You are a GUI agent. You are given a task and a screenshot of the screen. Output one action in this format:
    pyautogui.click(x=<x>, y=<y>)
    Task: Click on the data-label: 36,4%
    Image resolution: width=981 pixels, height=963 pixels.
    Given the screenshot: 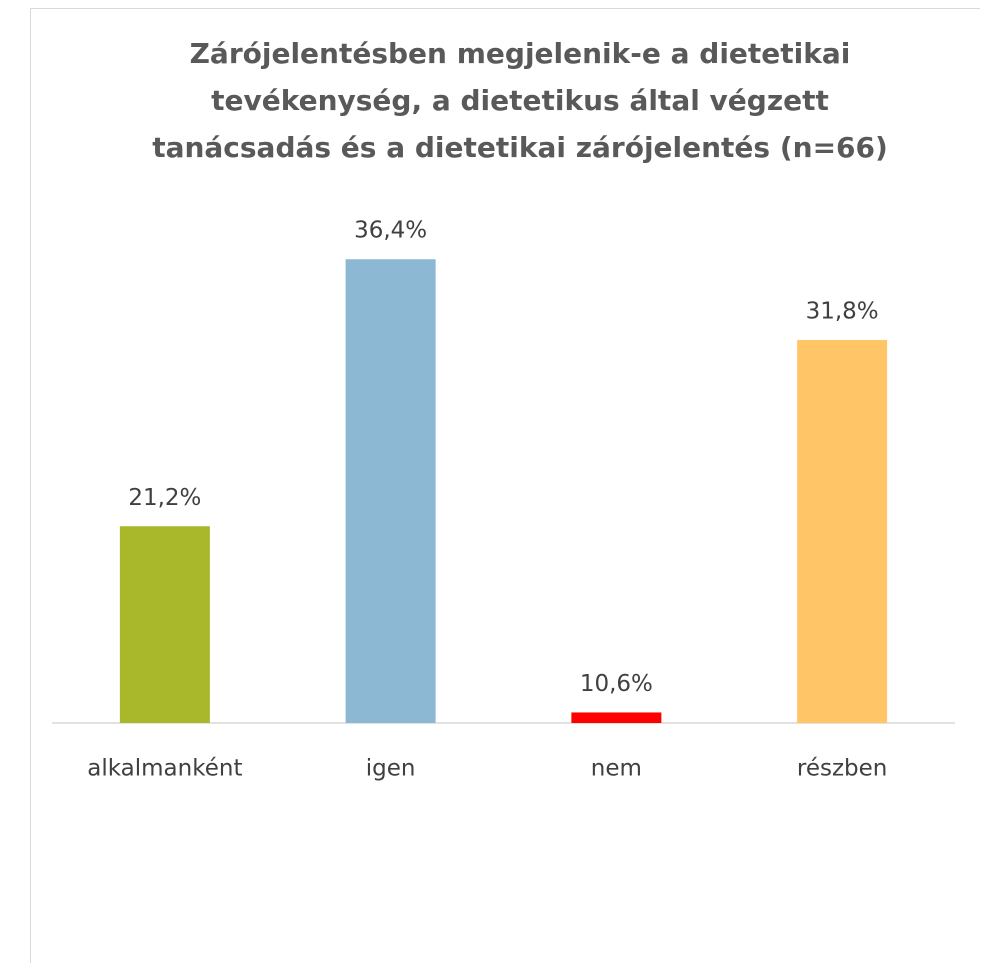 What is the action you would take?
    pyautogui.click(x=390, y=231)
    